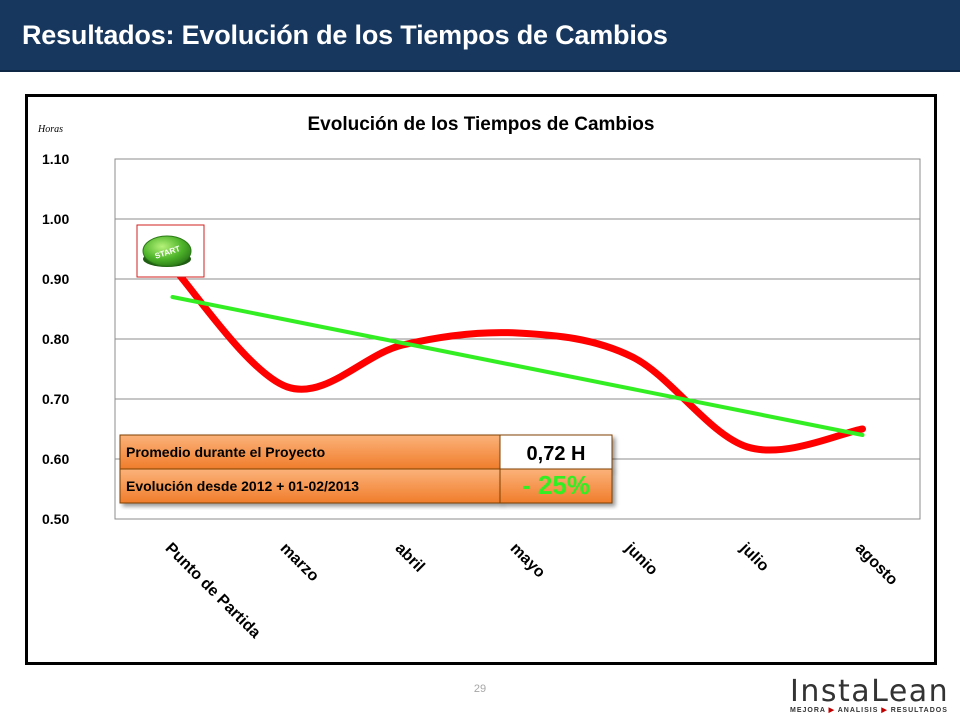  I want to click on x-tick-label: julio, so click(754, 557).